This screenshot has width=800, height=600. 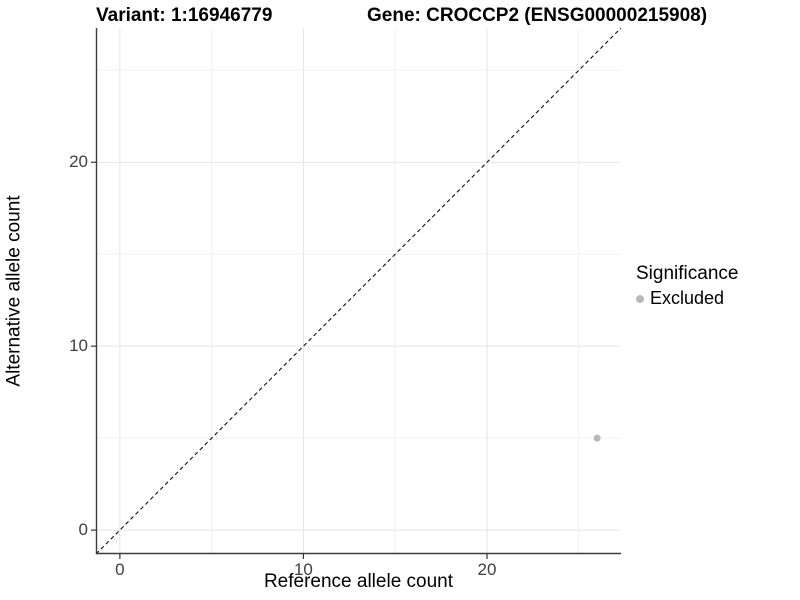 I want to click on gene-title: Gene: CROCCP2 (ENSG00000215908), so click(x=537, y=15).